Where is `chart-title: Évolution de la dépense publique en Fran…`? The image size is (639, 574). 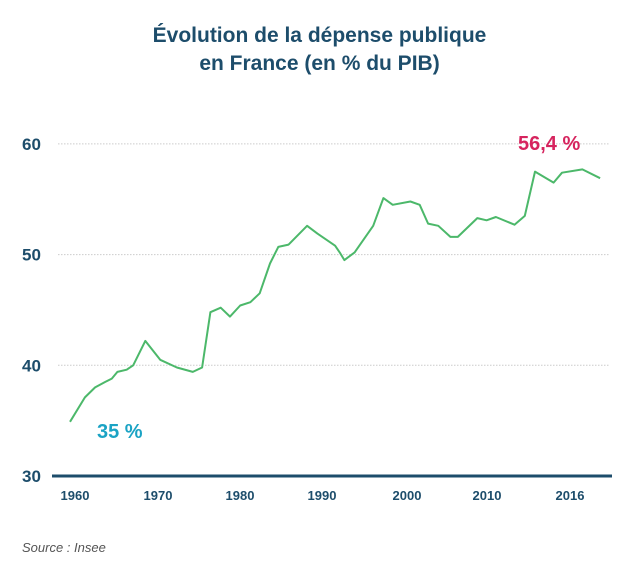
chart-title: Évolution de la dépense publique en Fran… is located at coordinates (319, 50).